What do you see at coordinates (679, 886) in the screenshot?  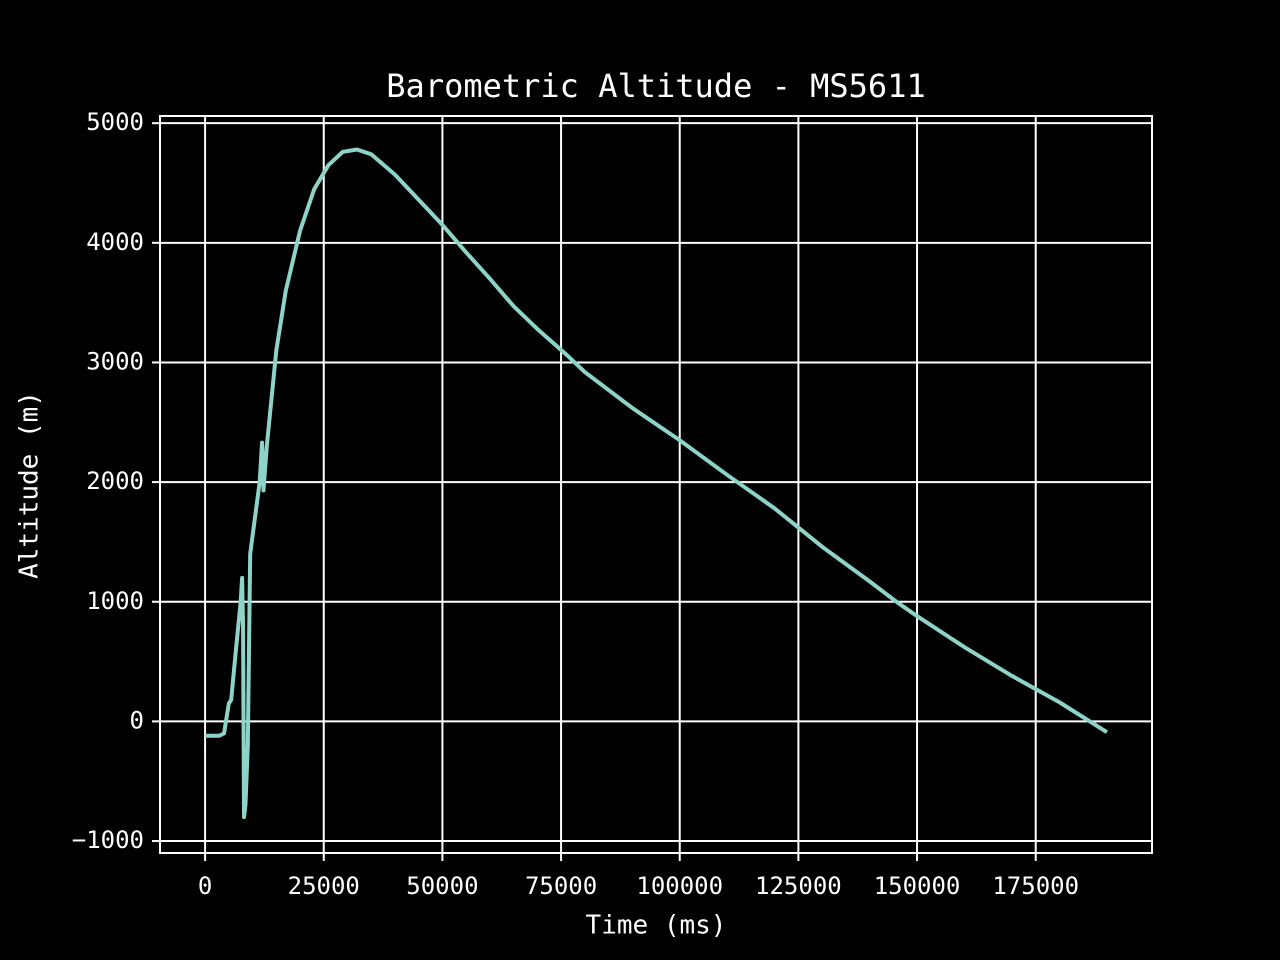 I see `x-tick-label: 100000` at bounding box center [679, 886].